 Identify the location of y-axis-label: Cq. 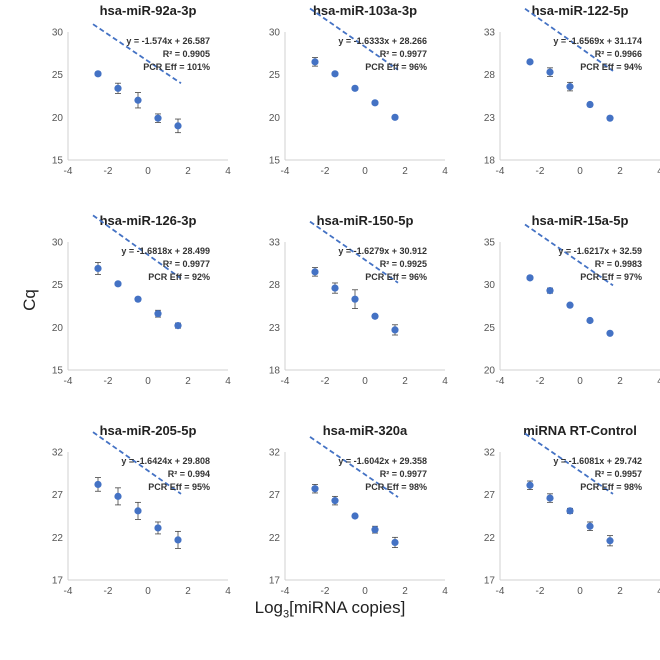
(29, 300).